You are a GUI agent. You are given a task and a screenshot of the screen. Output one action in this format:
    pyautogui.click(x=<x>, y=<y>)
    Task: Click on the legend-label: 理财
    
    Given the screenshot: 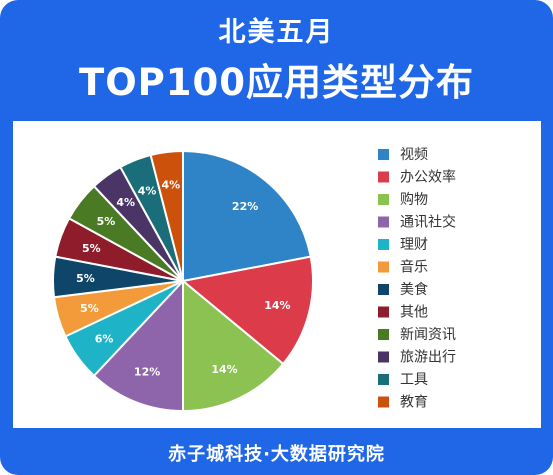 What is the action you would take?
    pyautogui.click(x=414, y=245)
    